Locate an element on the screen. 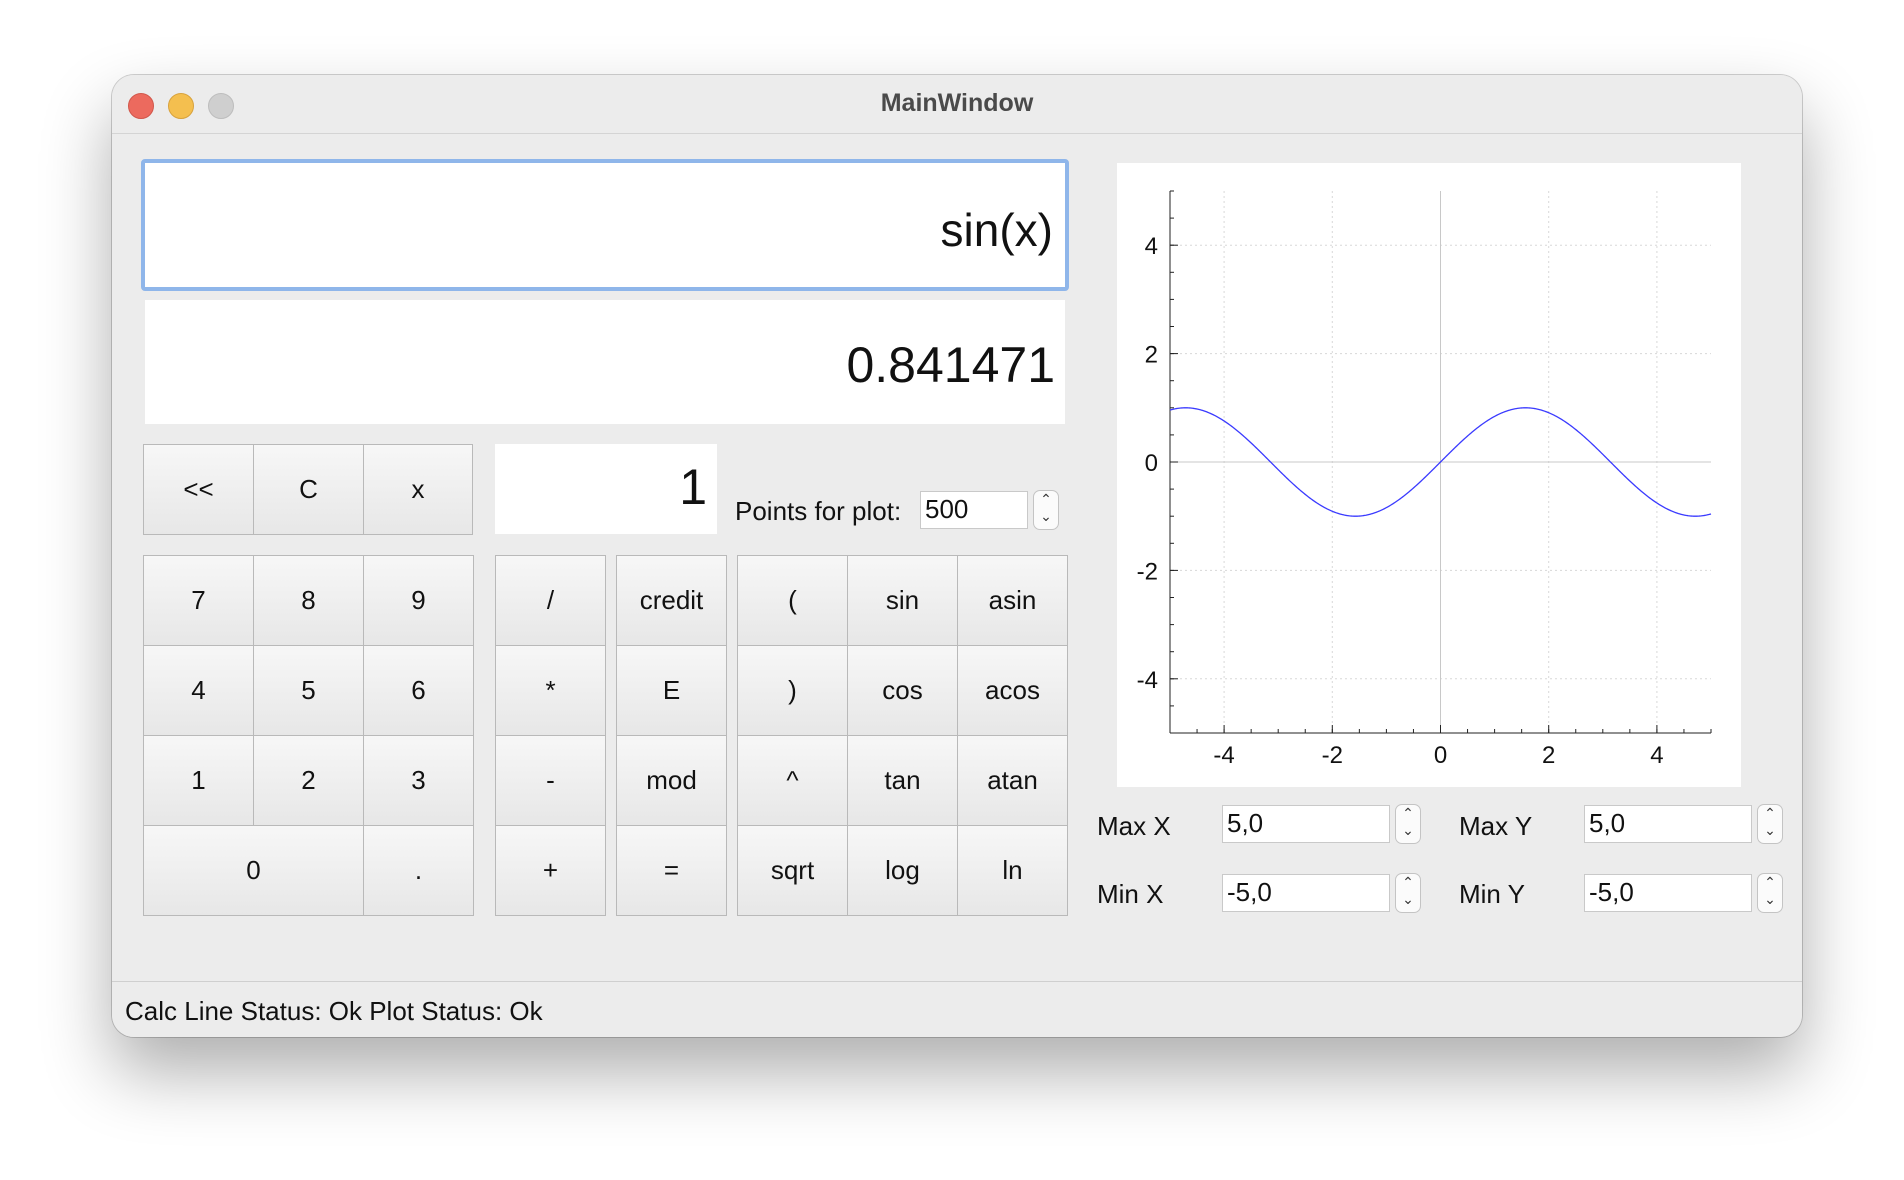  max-x-label: Max X is located at coordinates (1134, 826).